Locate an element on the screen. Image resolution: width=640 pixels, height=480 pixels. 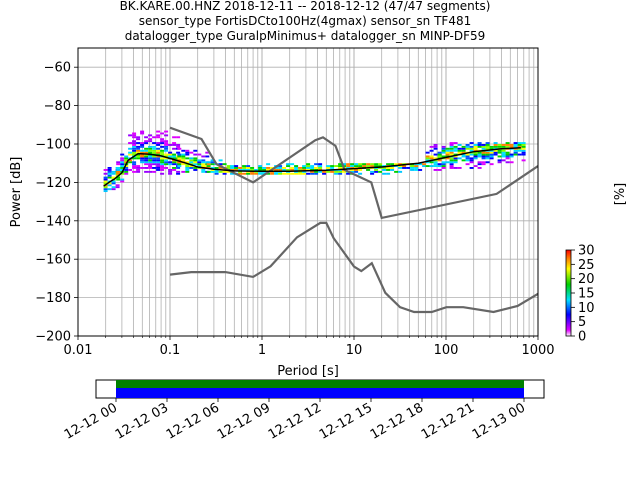
timeline-tick-label: 12-12 00 is located at coordinates (91, 421).